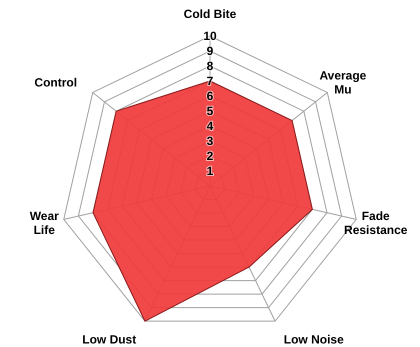 The width and height of the screenshot is (420, 347). I want to click on y-tick-label: 6, so click(210, 96).